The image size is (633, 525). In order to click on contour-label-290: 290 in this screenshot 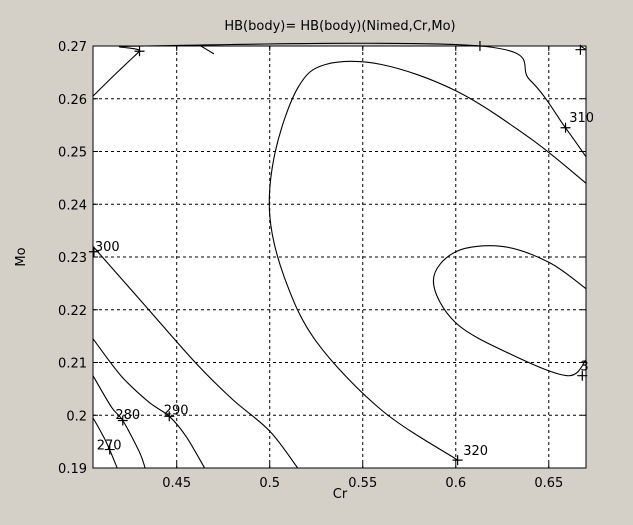, I will do `click(176, 411)`.